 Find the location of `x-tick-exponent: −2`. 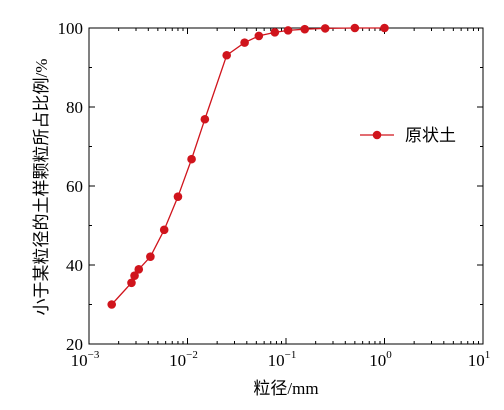

x-tick-exponent: −2 is located at coordinates (192, 355).